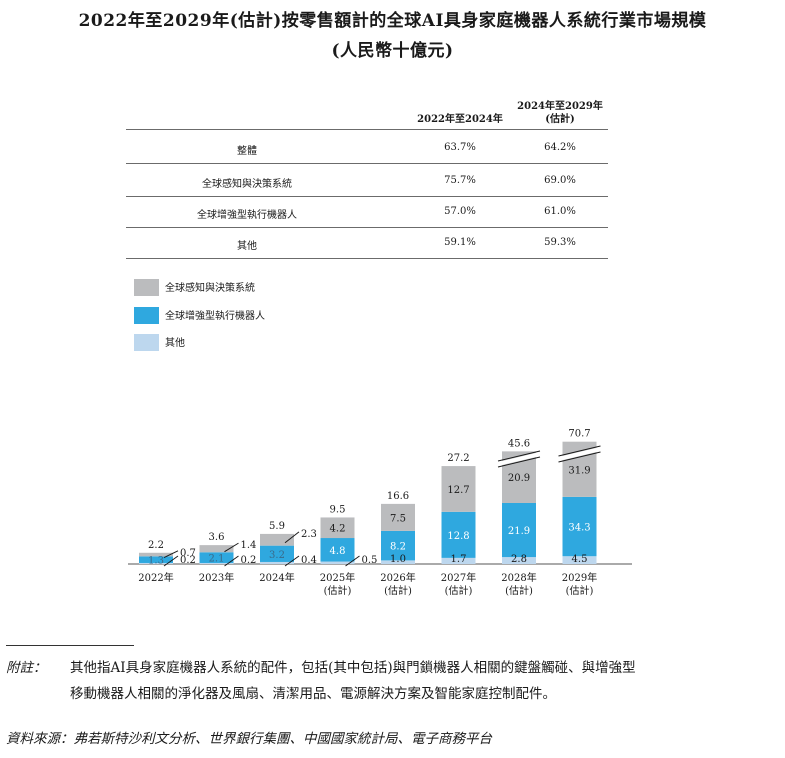 This screenshot has width=785, height=758. What do you see at coordinates (338, 509) in the screenshot?
I see `data-label-total: 9.5` at bounding box center [338, 509].